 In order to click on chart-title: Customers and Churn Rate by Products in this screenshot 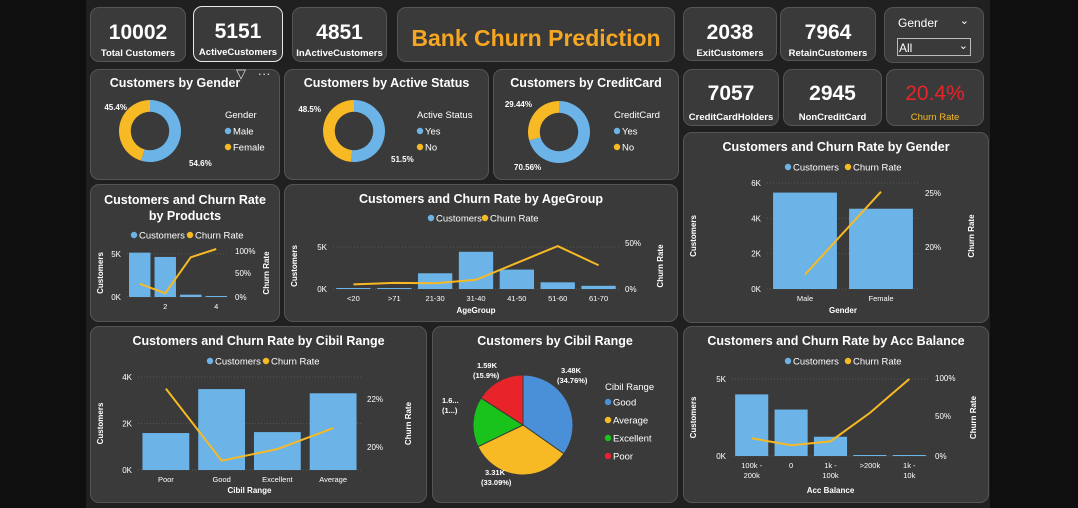, I will do `click(185, 208)`.